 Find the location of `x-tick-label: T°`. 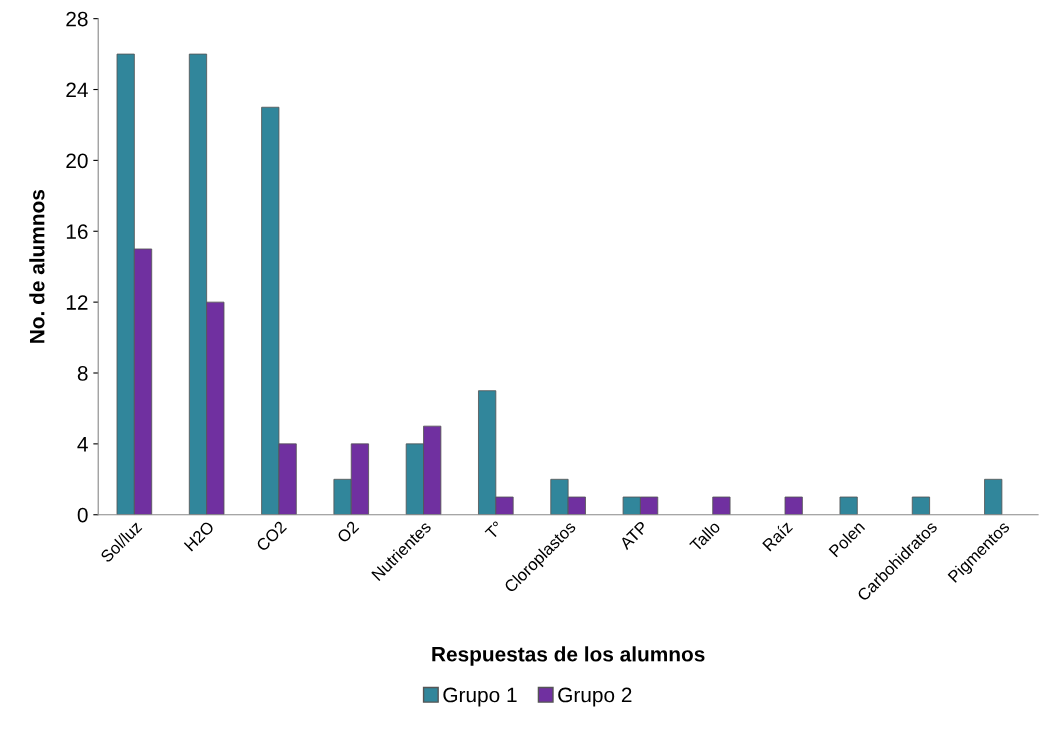

x-tick-label: T° is located at coordinates (494, 530).